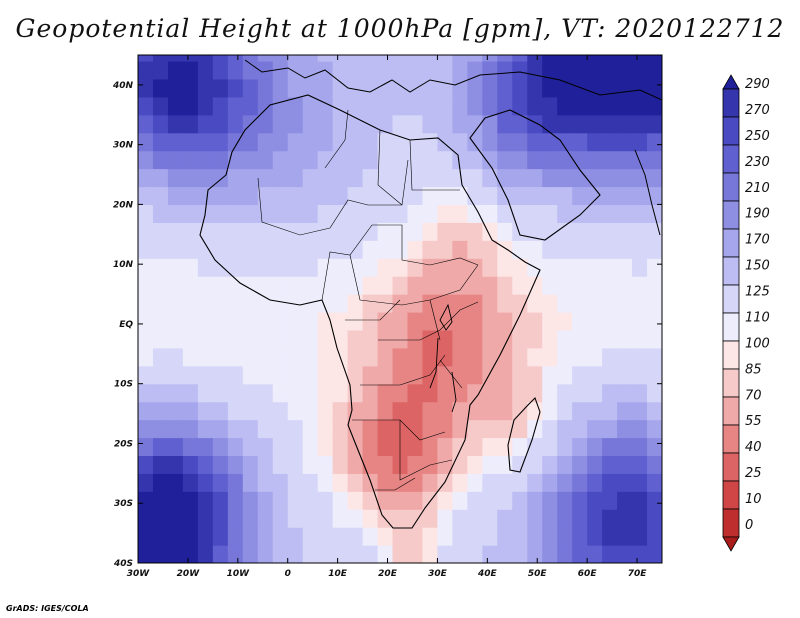  Describe the element at coordinates (757, 318) in the screenshot. I see `colorbar-label: 110` at that location.